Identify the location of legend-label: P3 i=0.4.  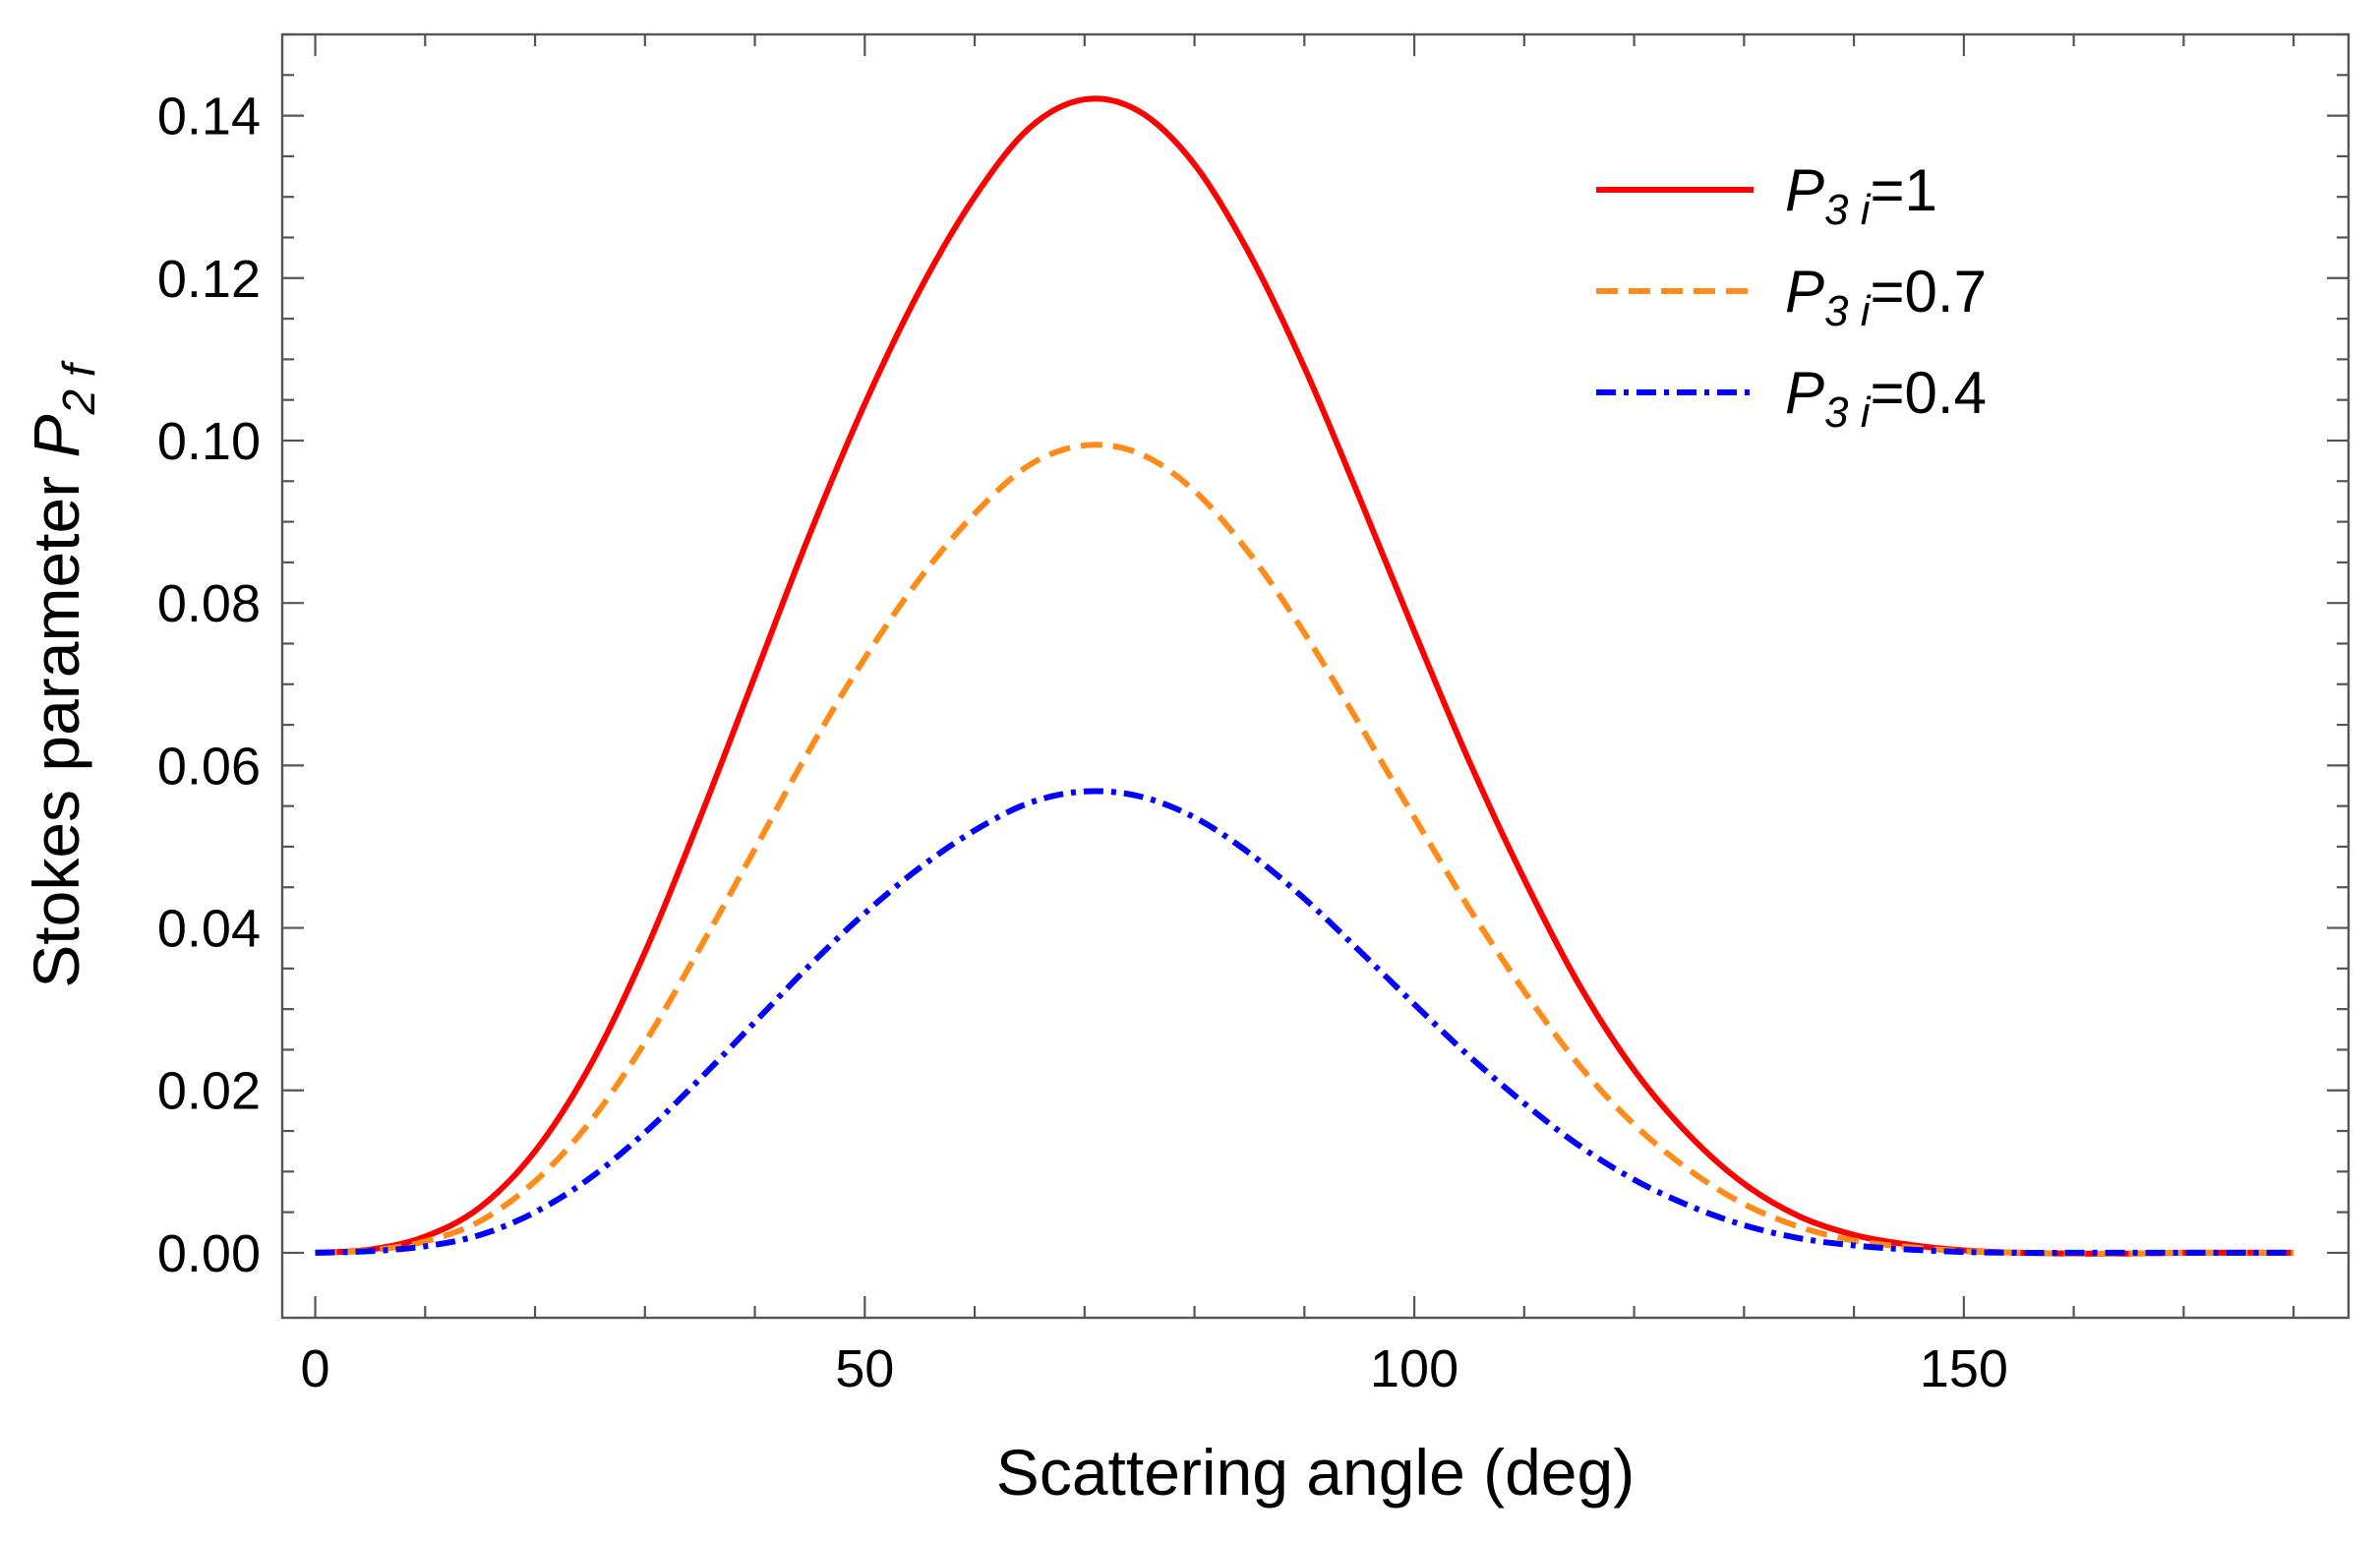
(1886, 398).